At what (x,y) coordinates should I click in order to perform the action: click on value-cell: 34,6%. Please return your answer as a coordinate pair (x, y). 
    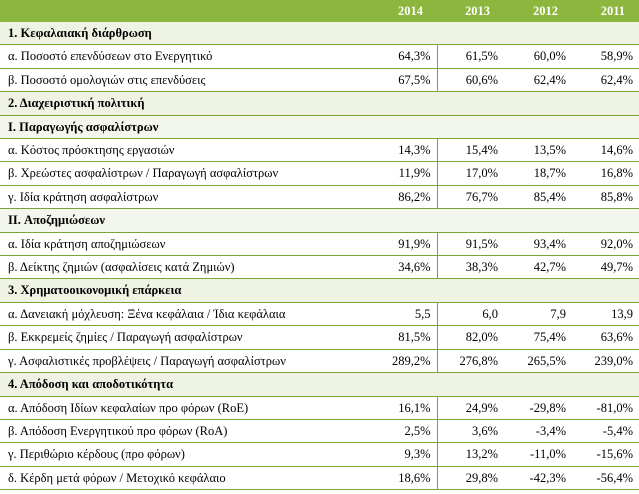
    Looking at the image, I should click on (396, 267).